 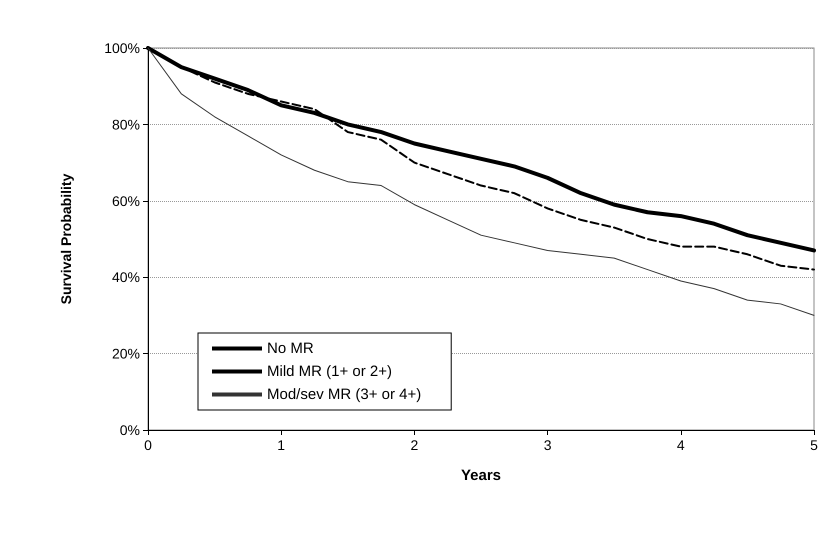 I want to click on legend-label: Mod/sev MR (3+ or 4+), so click(x=344, y=394).